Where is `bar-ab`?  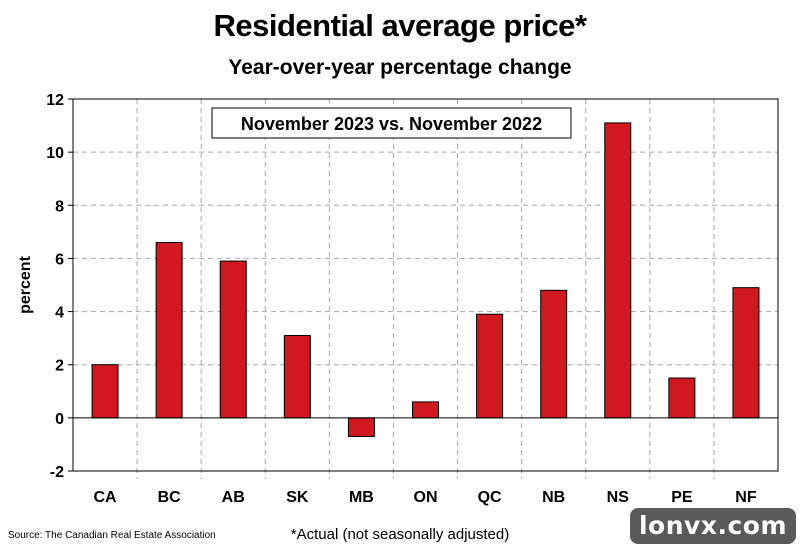 bar-ab is located at coordinates (233, 339).